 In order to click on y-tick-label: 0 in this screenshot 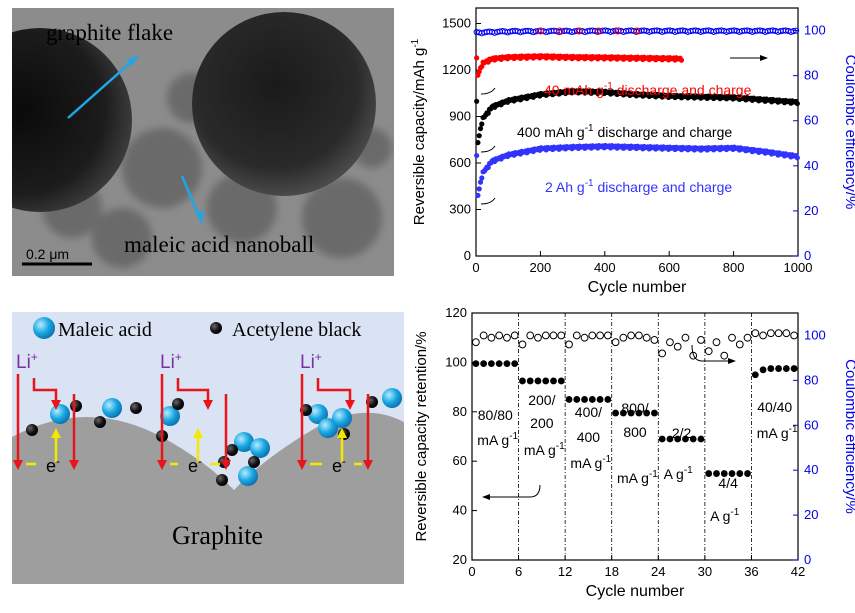, I will do `click(467, 255)`.